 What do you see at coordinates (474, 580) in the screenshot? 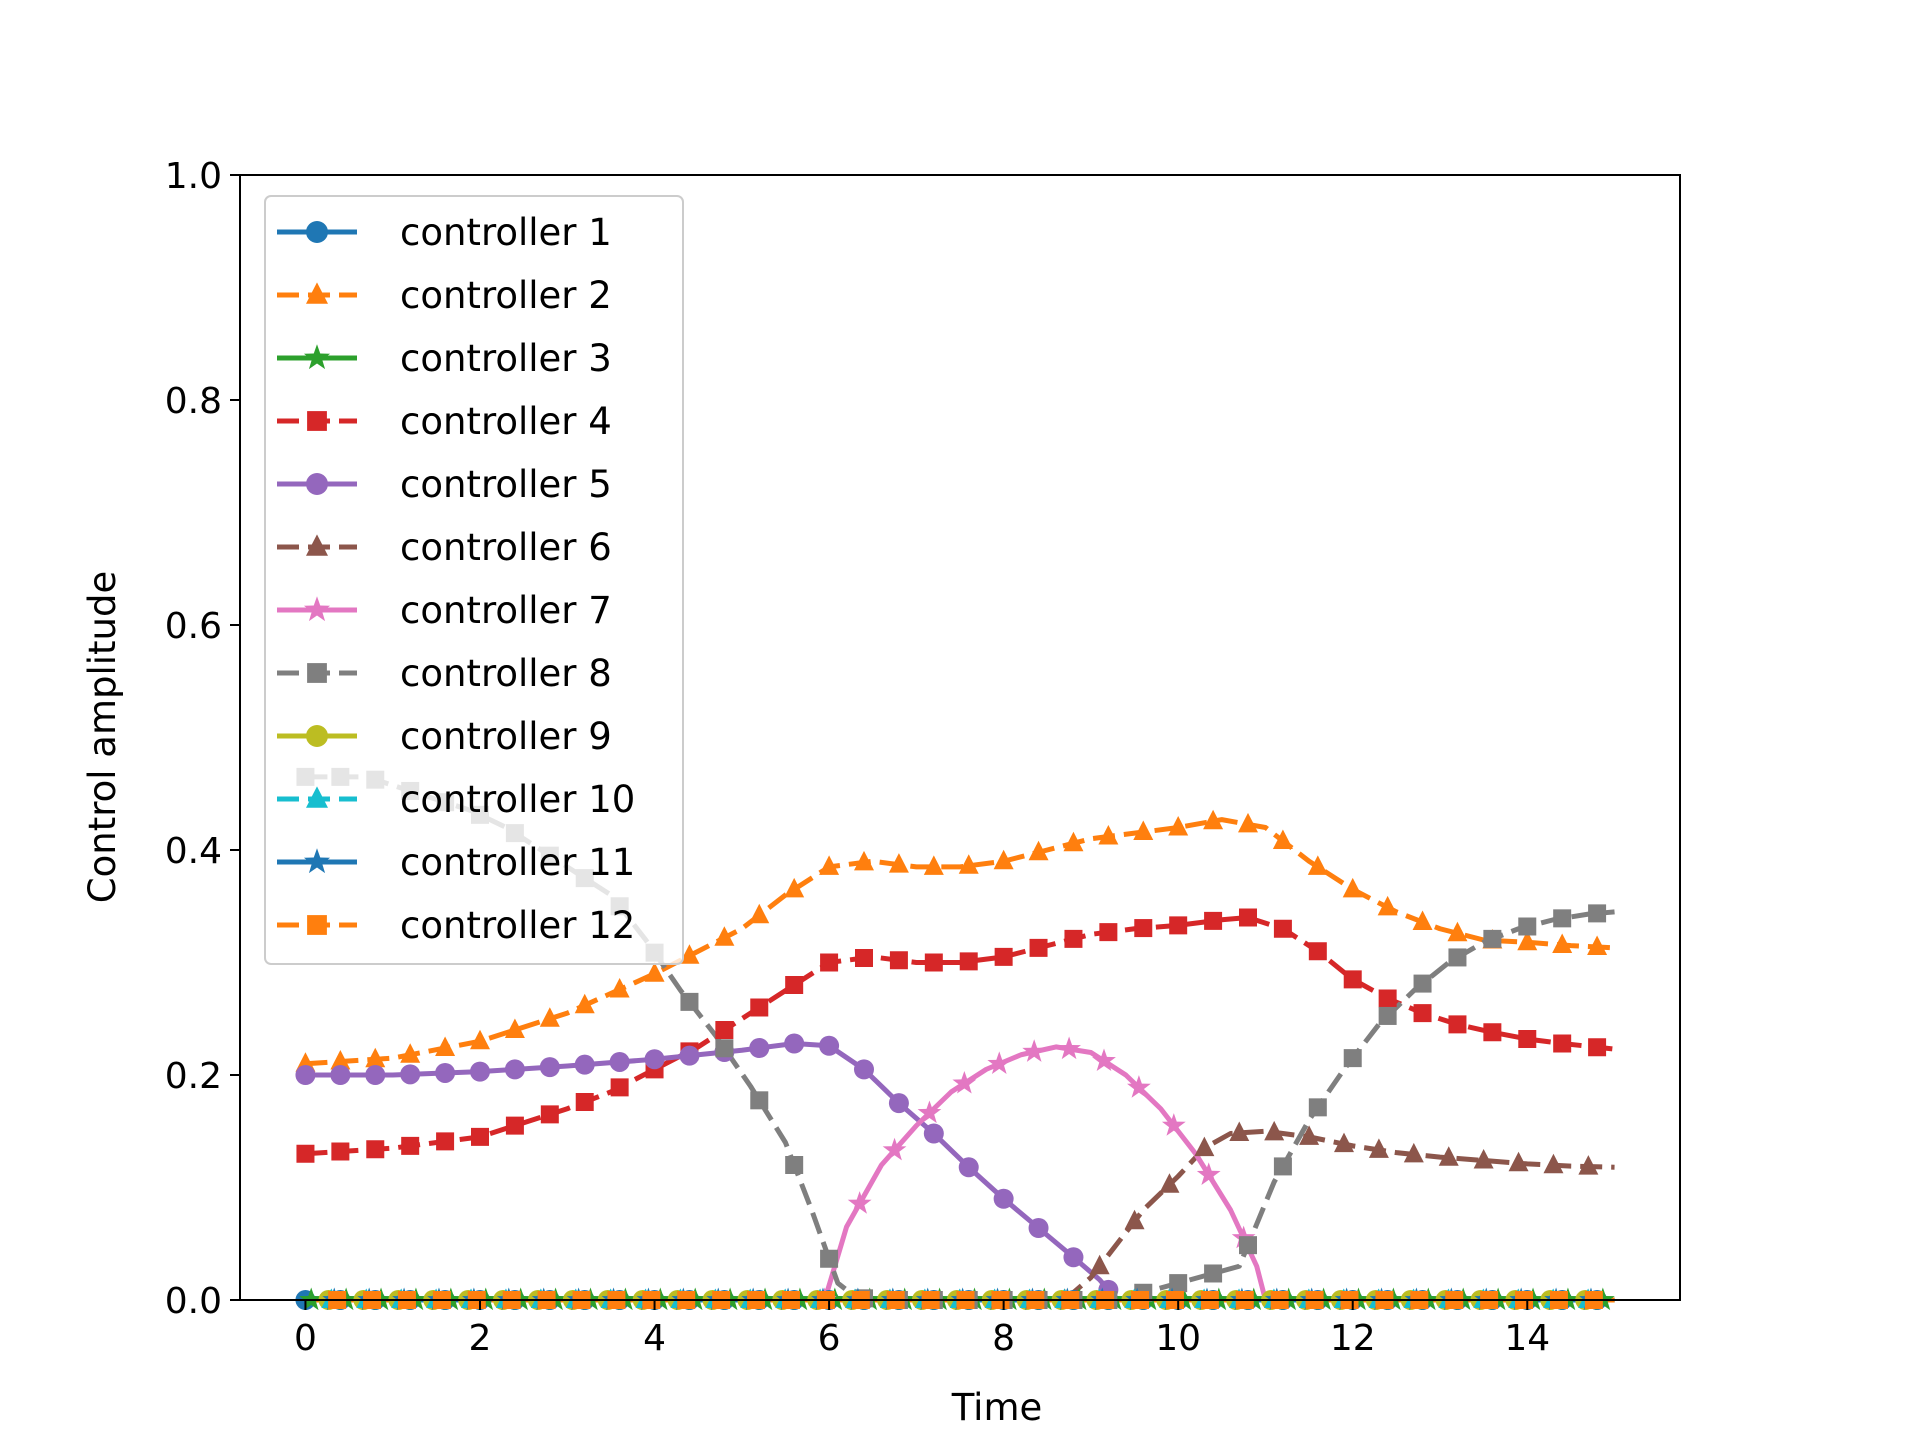
I see `legend-box` at bounding box center [474, 580].